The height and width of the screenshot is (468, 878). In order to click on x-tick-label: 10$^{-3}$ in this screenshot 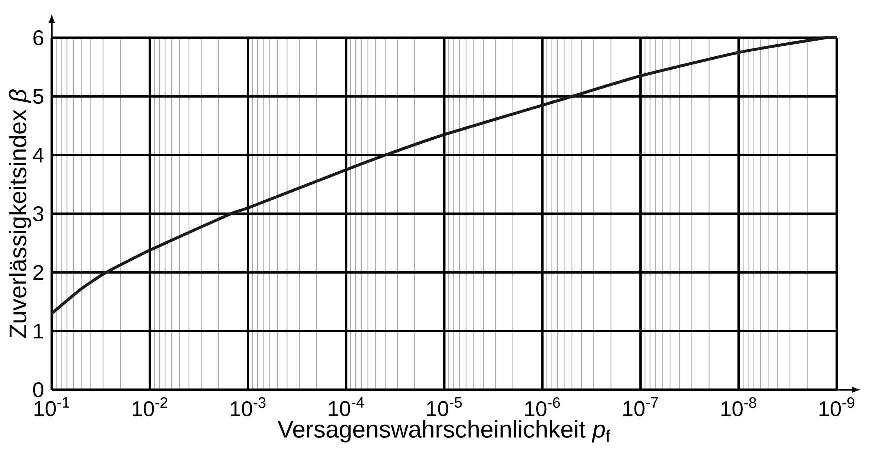, I will do `click(248, 407)`.